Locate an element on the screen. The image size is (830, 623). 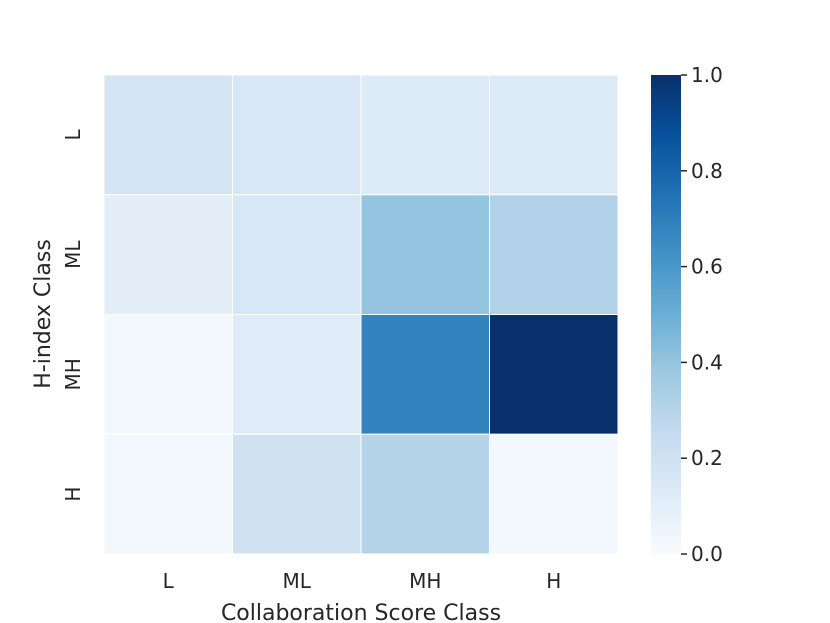
x-tick-label: H is located at coordinates (553, 581).